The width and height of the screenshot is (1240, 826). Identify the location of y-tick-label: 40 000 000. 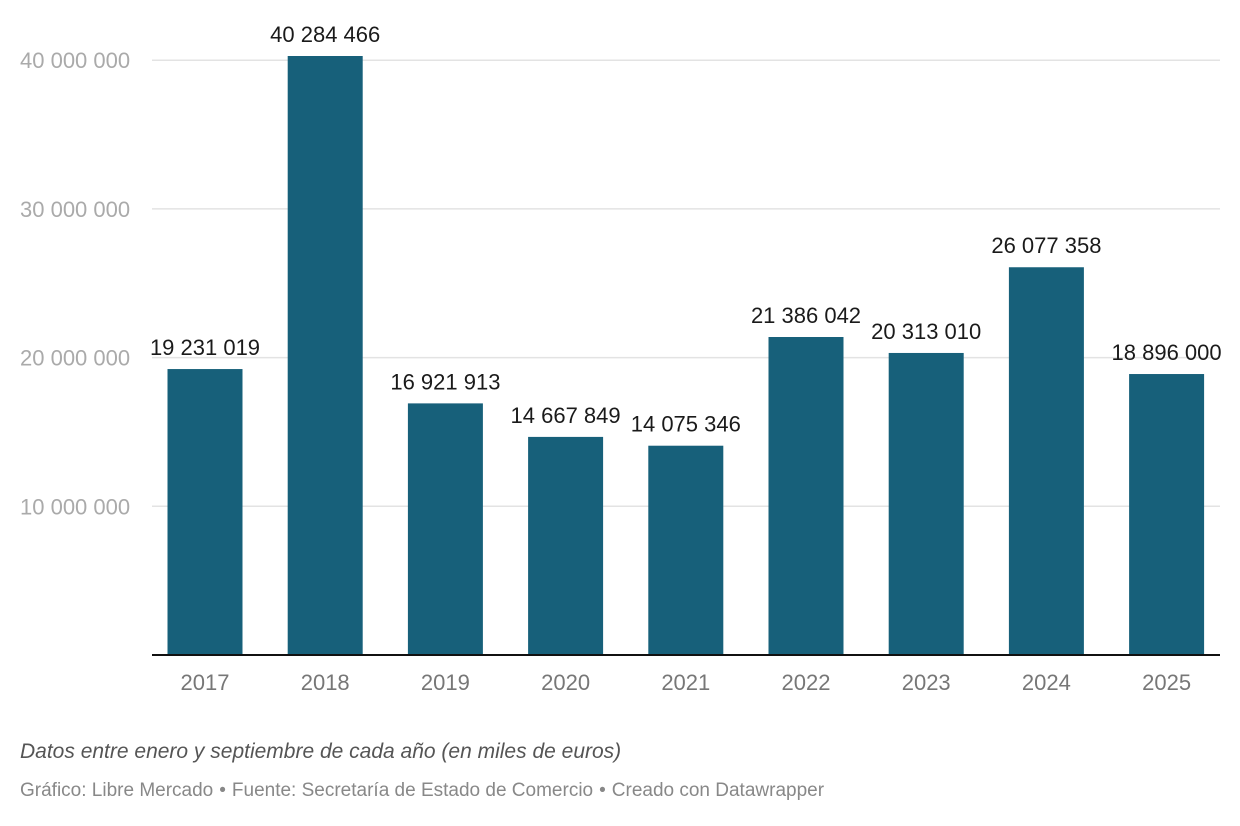
(75, 60).